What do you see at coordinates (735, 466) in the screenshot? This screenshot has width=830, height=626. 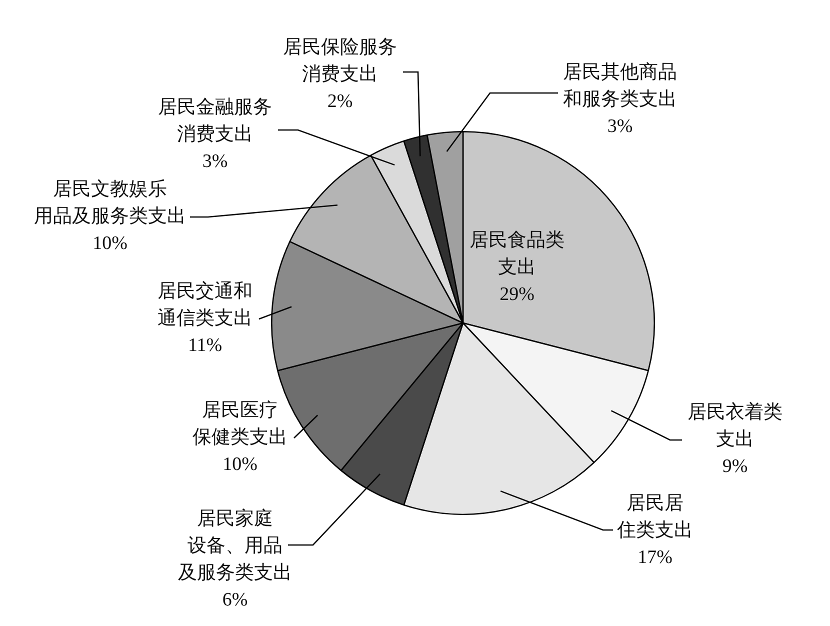 I see `data-label: 9%` at bounding box center [735, 466].